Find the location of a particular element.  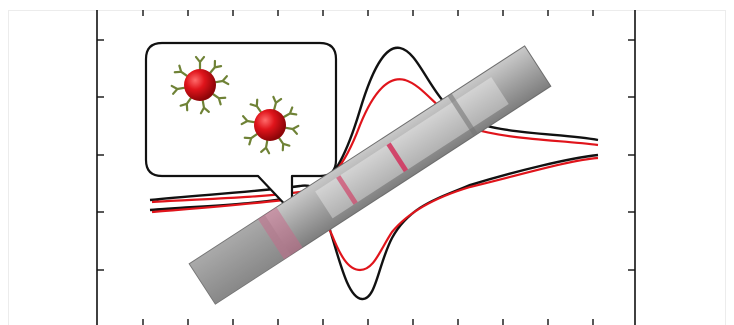

right-axis-ticks is located at coordinates (631, 155).